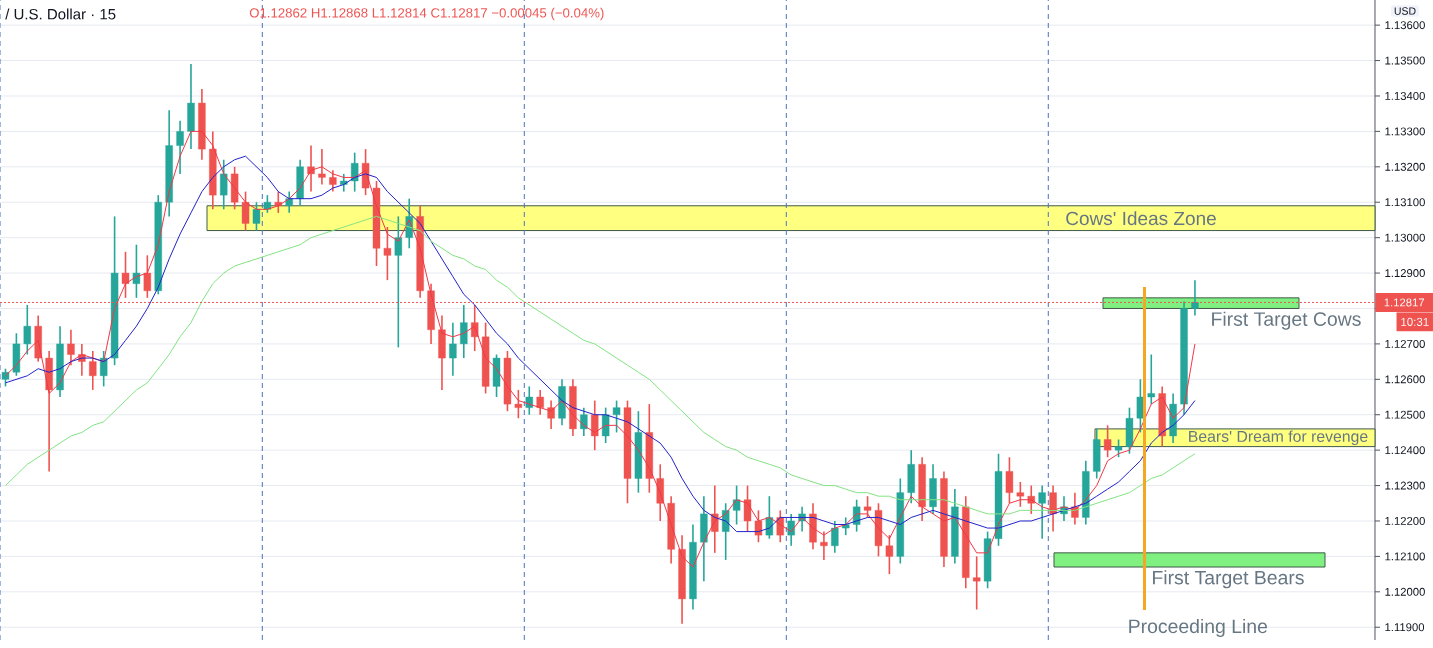  Describe the element at coordinates (1405, 556) in the screenshot. I see `y-tick-label: 1.12100` at that location.